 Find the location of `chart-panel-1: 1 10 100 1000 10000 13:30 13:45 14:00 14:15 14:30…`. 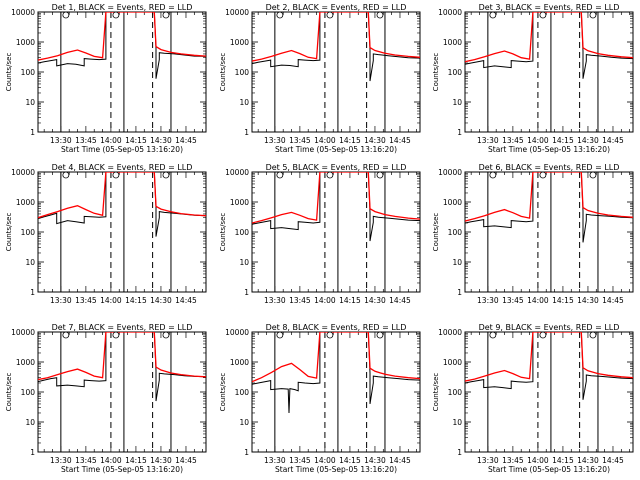

chart-panel-1: 1 10 100 1000 10000 13:30 13:45 14:00 14:15 14:30… is located at coordinates (106, 78).